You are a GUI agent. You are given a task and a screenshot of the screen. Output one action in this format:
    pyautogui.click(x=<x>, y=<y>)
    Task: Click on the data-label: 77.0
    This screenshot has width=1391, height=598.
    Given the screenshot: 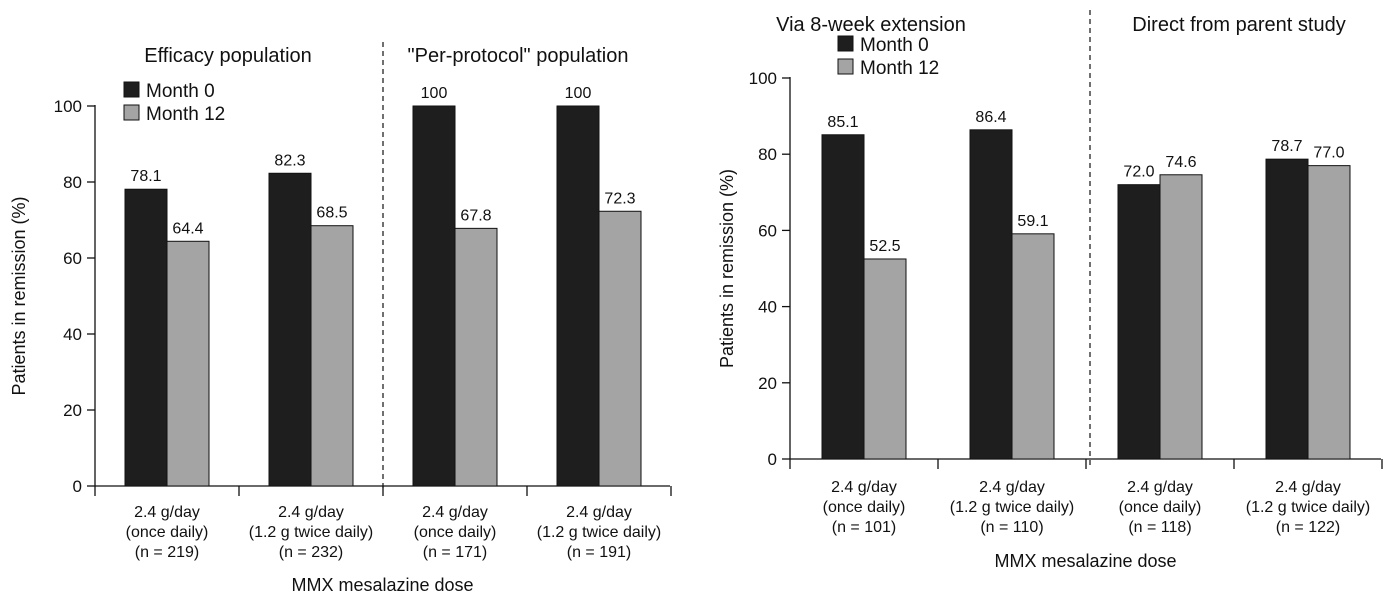 What is the action you would take?
    pyautogui.click(x=1328, y=153)
    